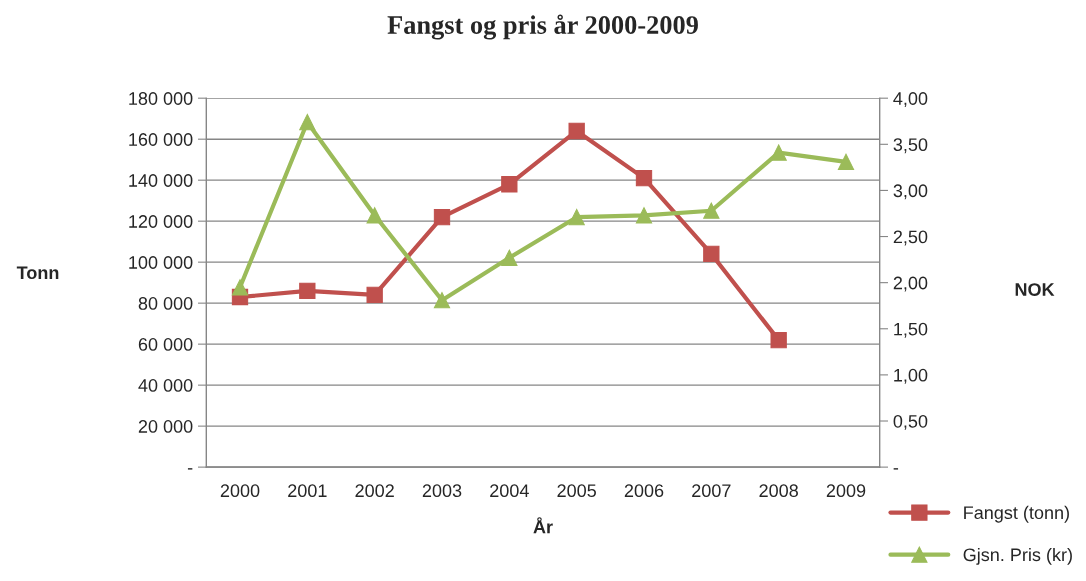  Describe the element at coordinates (910, 192) in the screenshot. I see `y2-tick-label: 3,00` at that location.